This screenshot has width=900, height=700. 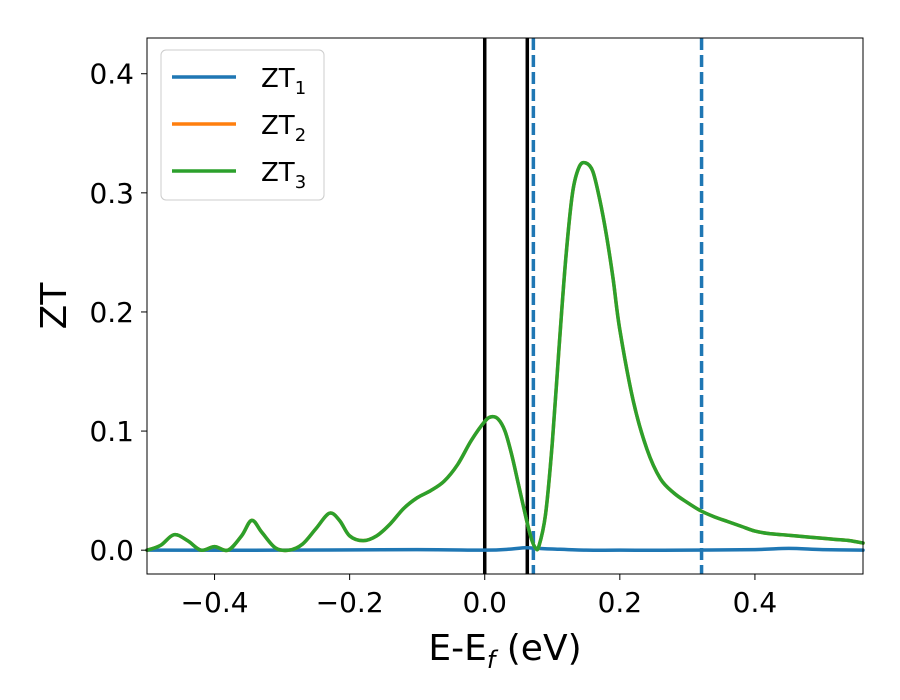 I want to click on y-tick-label: 0.0, so click(x=111, y=550).